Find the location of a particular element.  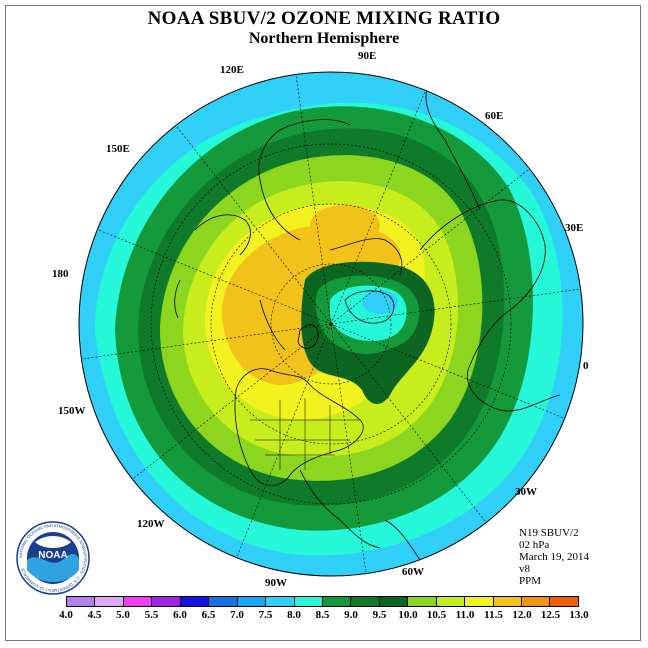

lon-label-150e: 150E is located at coordinates (118, 149).